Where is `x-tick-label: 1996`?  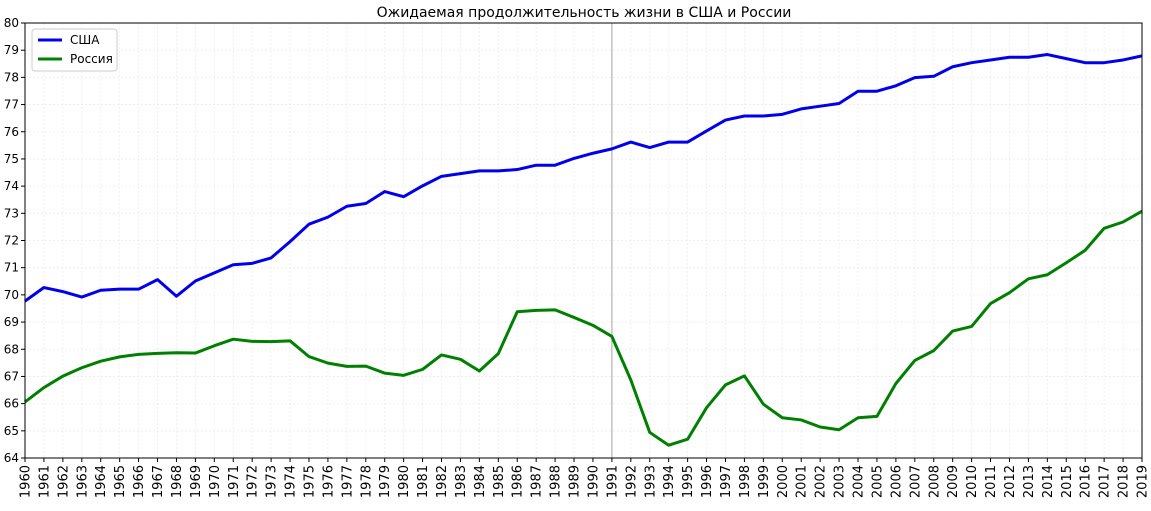
x-tick-label: 1996 is located at coordinates (707, 481).